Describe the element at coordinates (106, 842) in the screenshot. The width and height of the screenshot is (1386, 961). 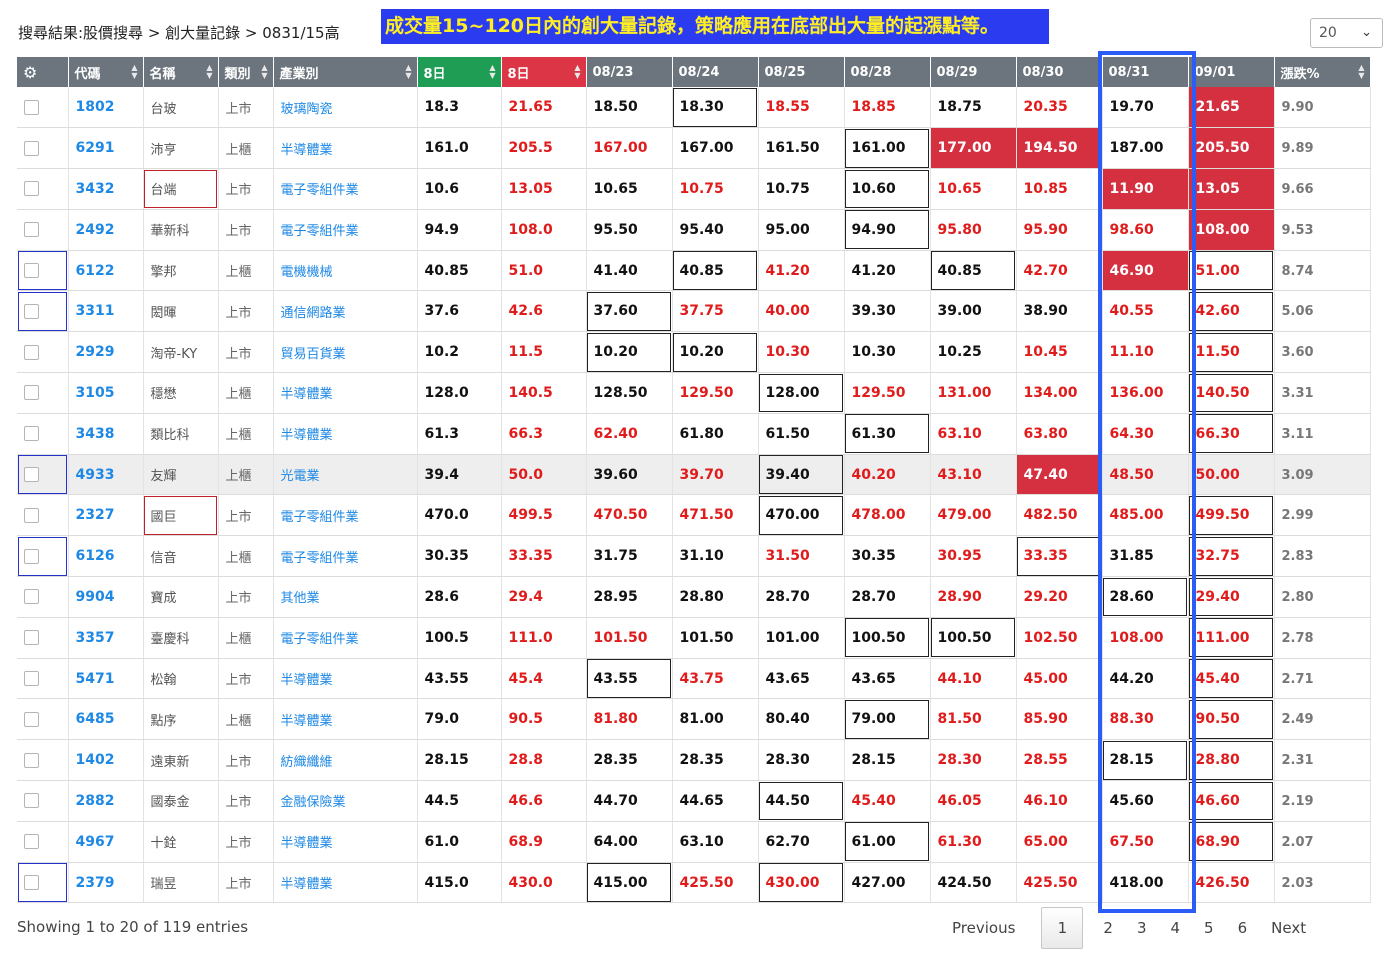
I see `stock-code-link: 4967` at that location.